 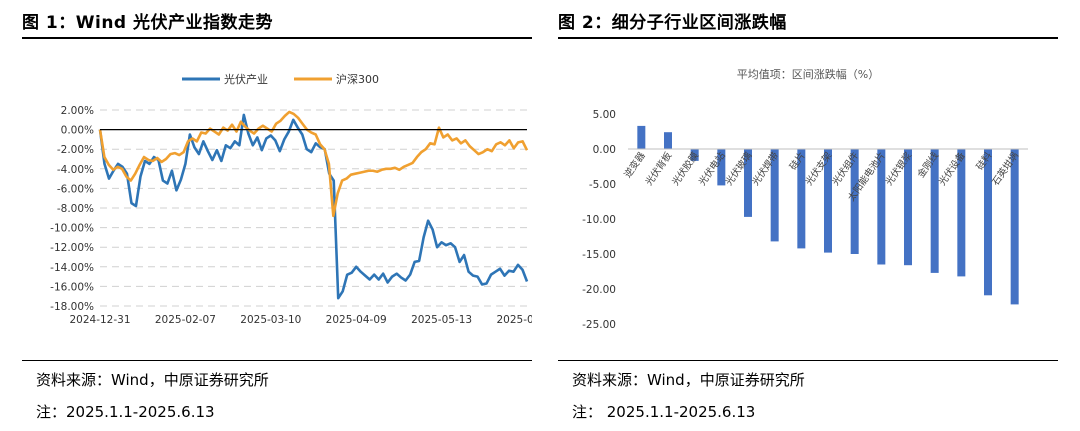 What do you see at coordinates (72, 229) in the screenshot?
I see `y-tick-label: -10.00%` at bounding box center [72, 229].